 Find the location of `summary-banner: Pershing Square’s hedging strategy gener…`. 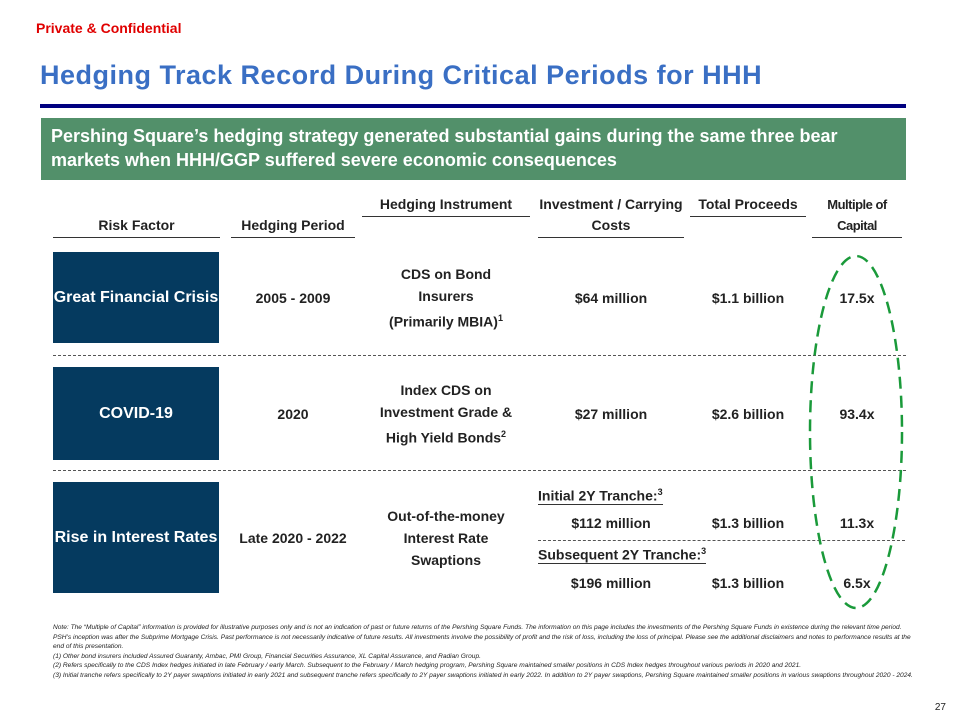

summary-banner: Pershing Square’s hedging strategy gener… is located at coordinates (473, 149).